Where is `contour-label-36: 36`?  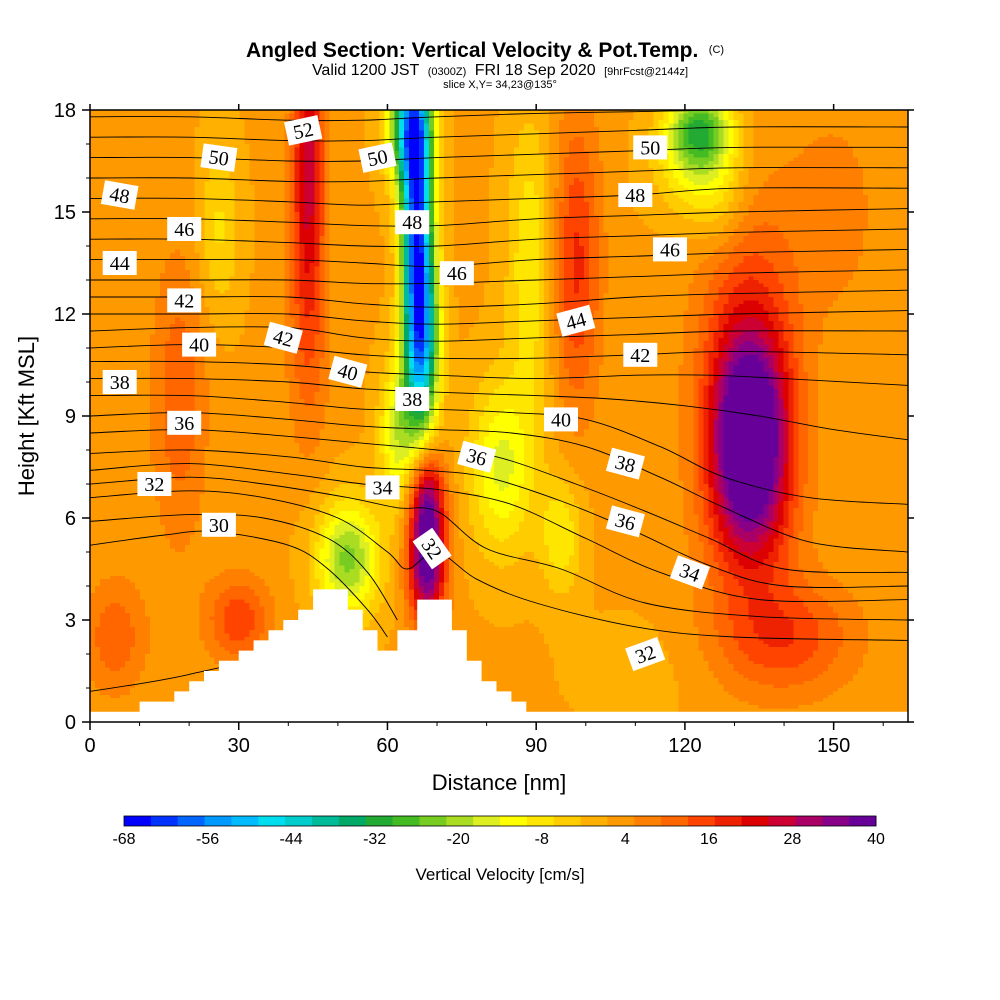 contour-label-36: 36 is located at coordinates (625, 521).